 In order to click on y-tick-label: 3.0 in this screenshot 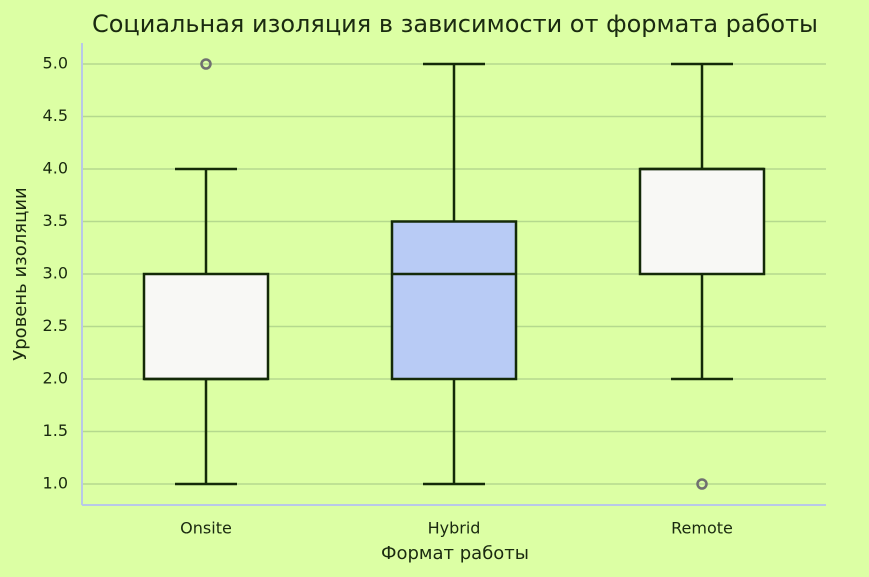, I will do `click(55, 273)`.